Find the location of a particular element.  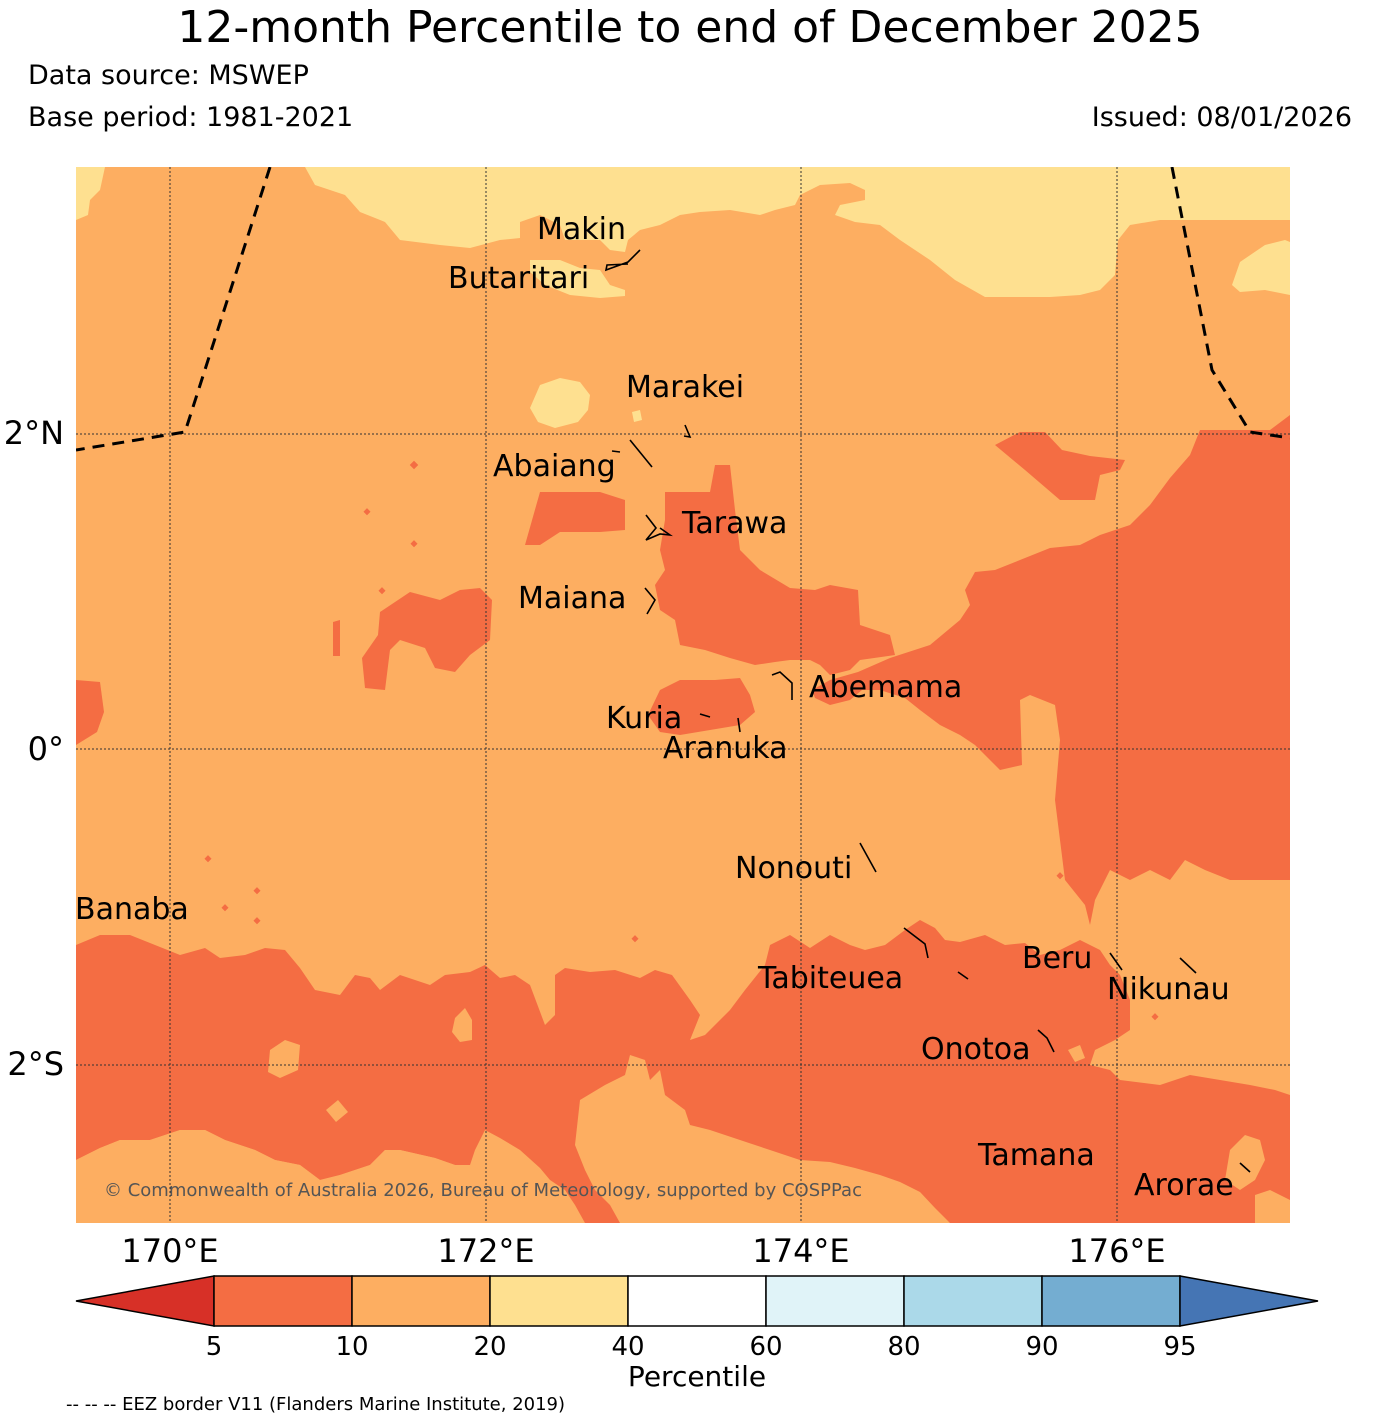

place-label-tarawa: Tarawa is located at coordinates (735, 523).